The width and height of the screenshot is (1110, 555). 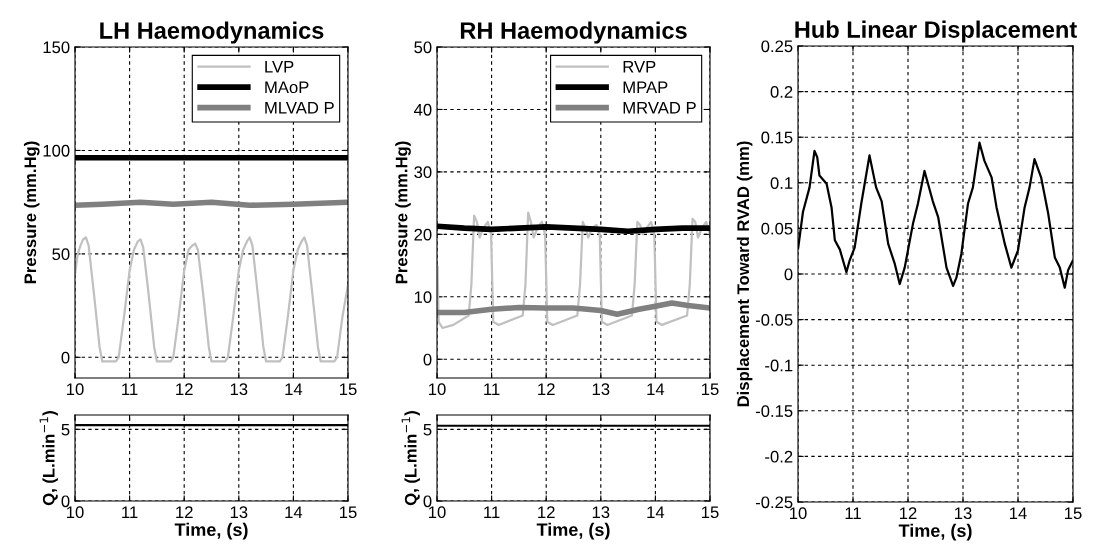 I want to click on y-tick-label: 0.1, so click(x=781, y=183).